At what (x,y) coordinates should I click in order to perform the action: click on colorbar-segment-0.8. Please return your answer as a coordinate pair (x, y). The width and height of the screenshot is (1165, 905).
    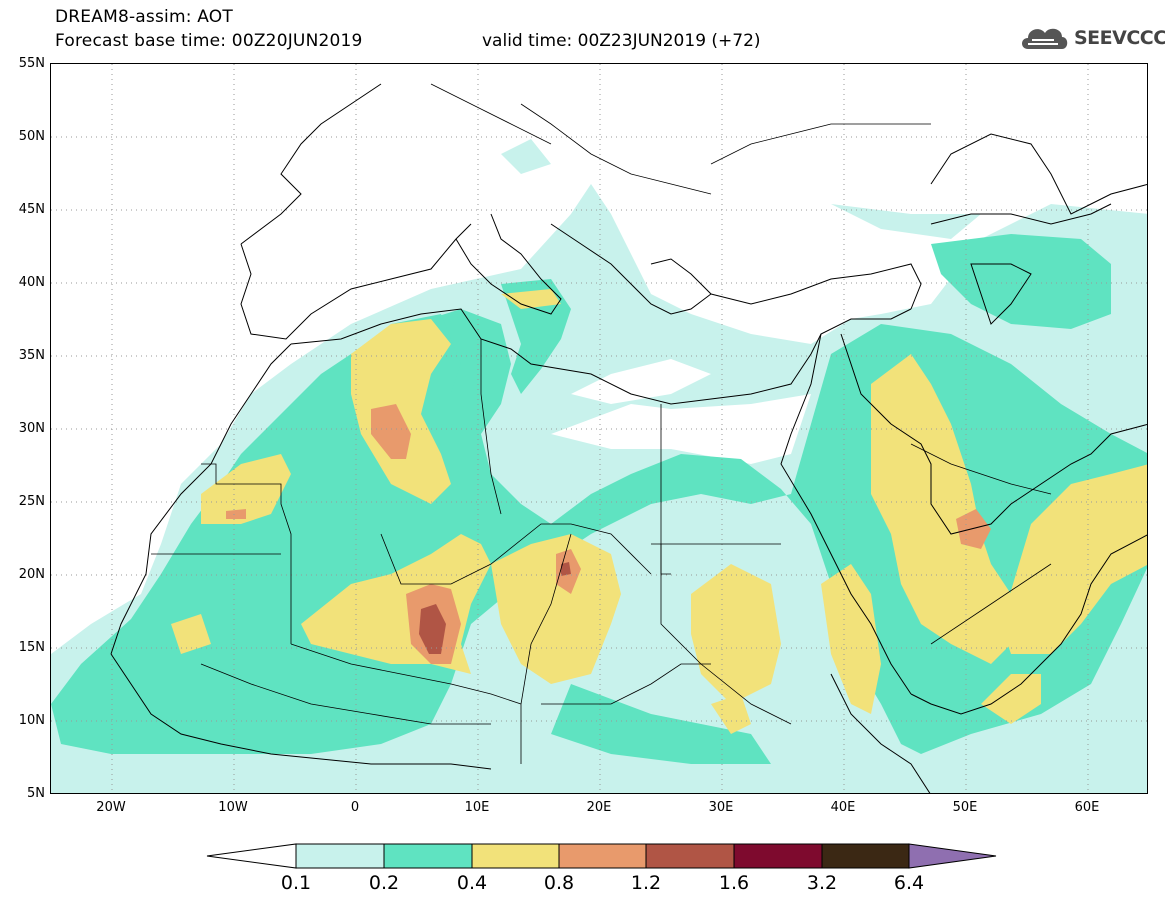
    Looking at the image, I should click on (602, 856).